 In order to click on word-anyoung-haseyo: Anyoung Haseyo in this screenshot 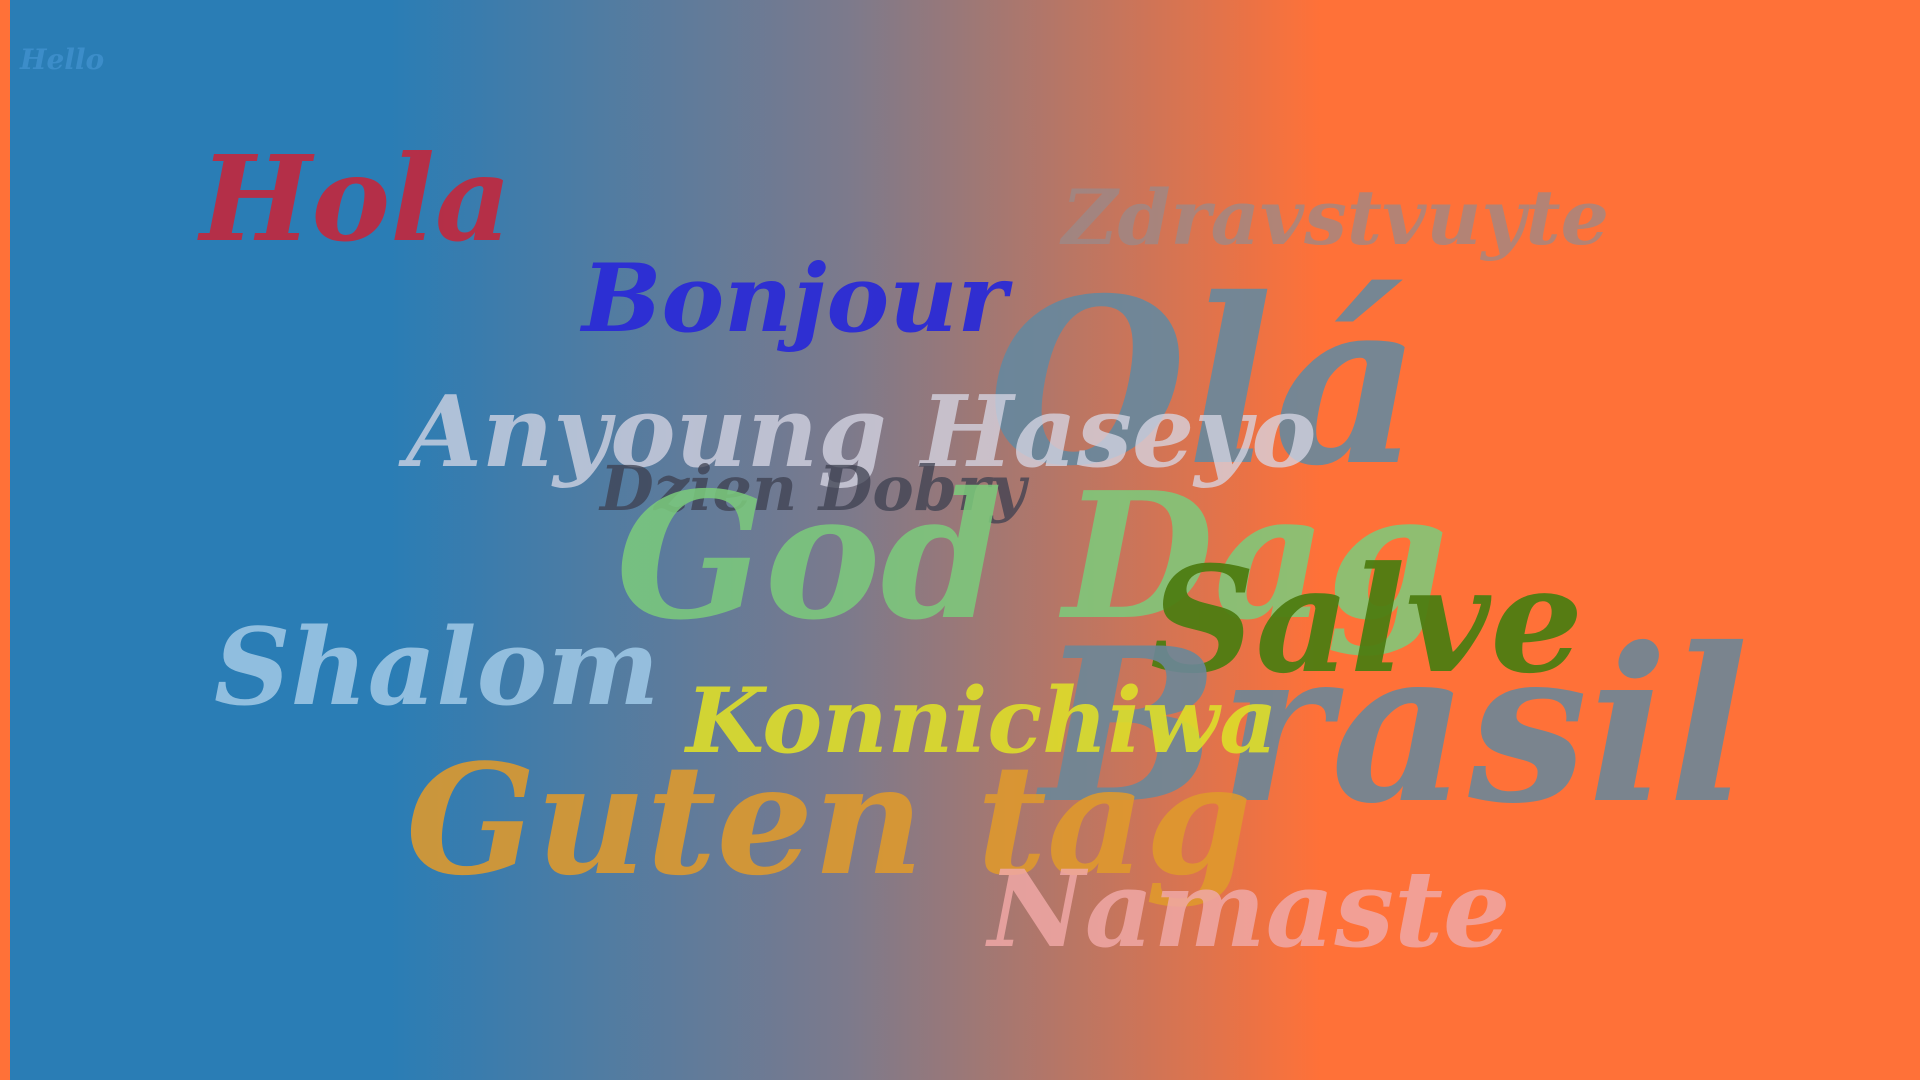, I will do `click(861, 432)`.